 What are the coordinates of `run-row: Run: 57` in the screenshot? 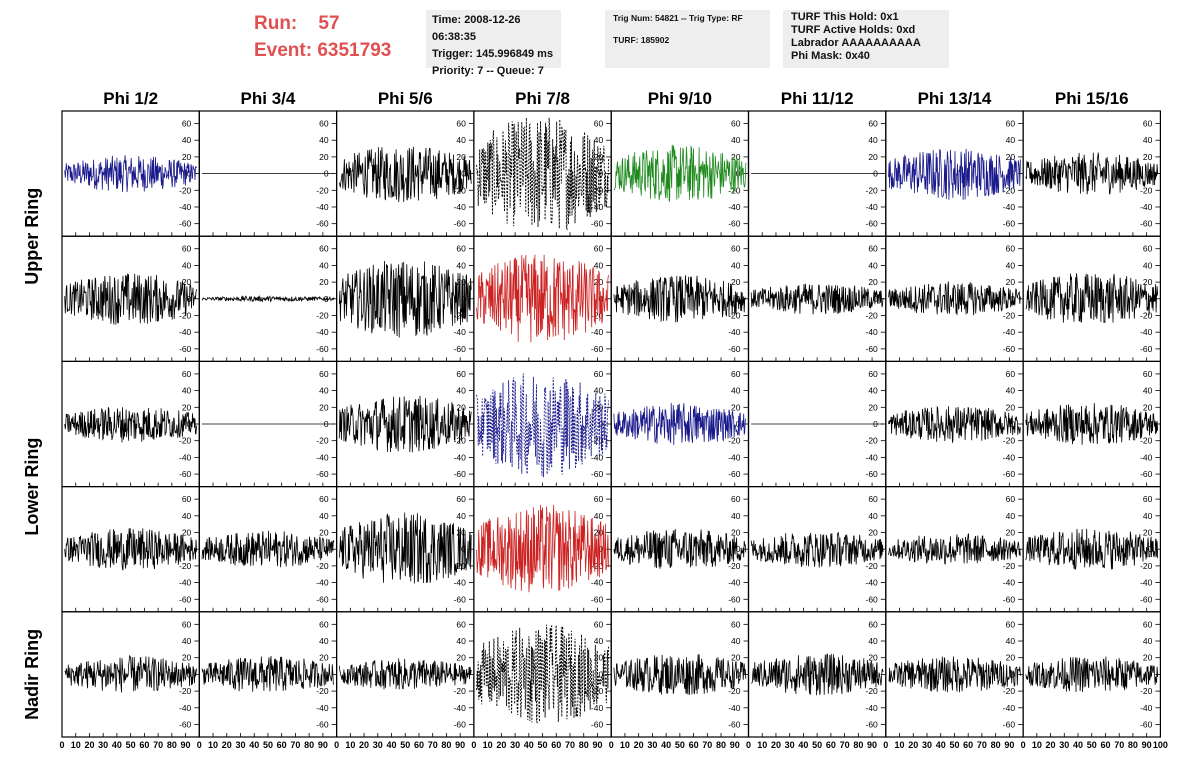 It's located at (322, 23).